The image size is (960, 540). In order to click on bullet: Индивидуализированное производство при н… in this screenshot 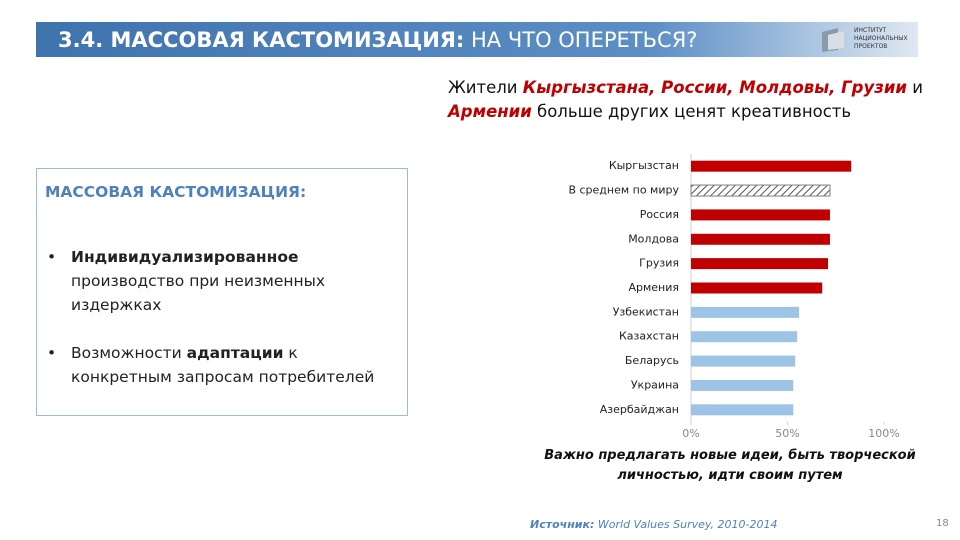, I will do `click(213, 281)`.